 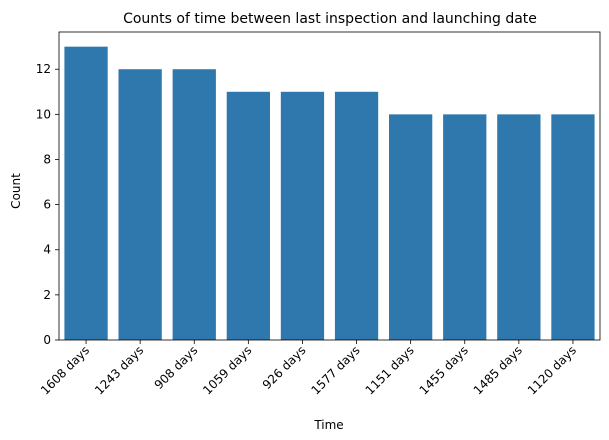 I want to click on y-tick-label: 8, so click(x=47, y=159).